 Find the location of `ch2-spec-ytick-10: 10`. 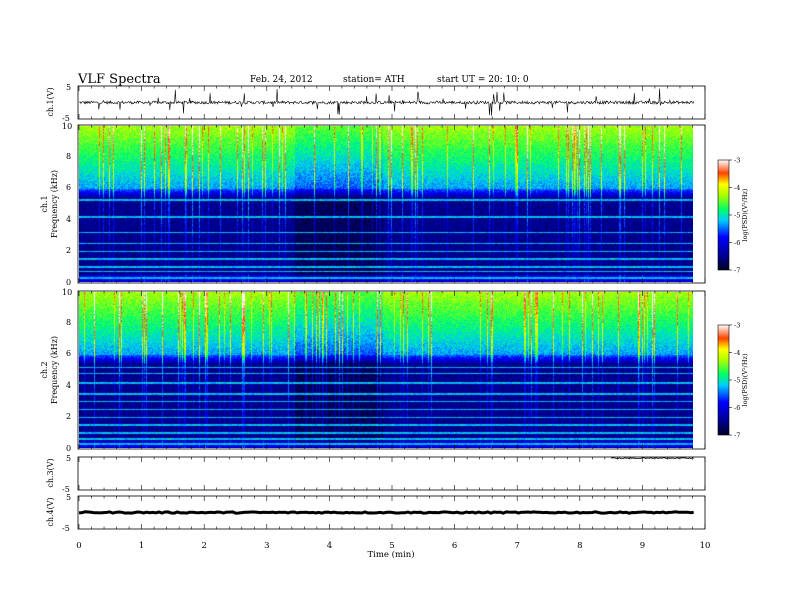

ch2-spec-ytick-10: 10 is located at coordinates (67, 292).